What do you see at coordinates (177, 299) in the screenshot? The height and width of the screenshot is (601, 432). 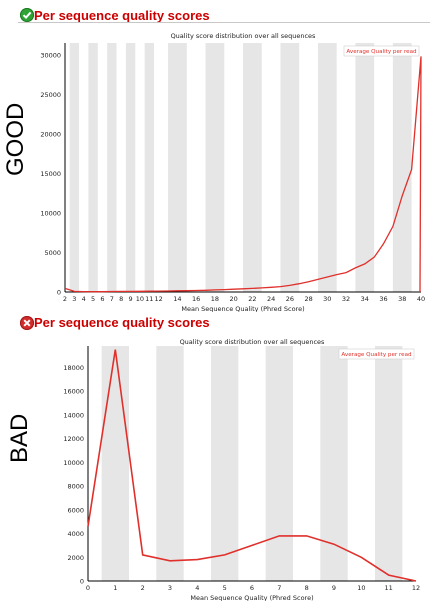 I see `x-tick-label: 14` at bounding box center [177, 299].